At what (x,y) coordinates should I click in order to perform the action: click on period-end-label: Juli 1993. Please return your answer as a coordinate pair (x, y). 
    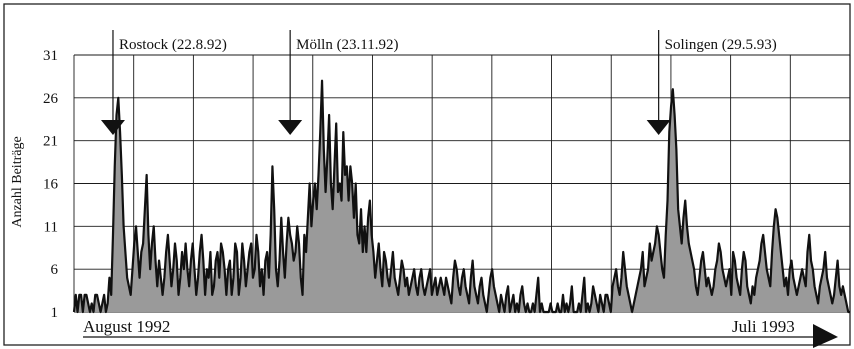
    Looking at the image, I should click on (763, 326).